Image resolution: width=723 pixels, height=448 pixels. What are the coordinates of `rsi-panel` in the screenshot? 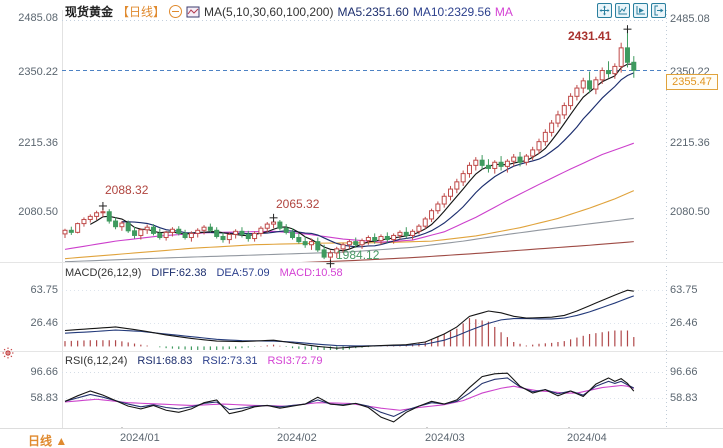 It's located at (349, 397).